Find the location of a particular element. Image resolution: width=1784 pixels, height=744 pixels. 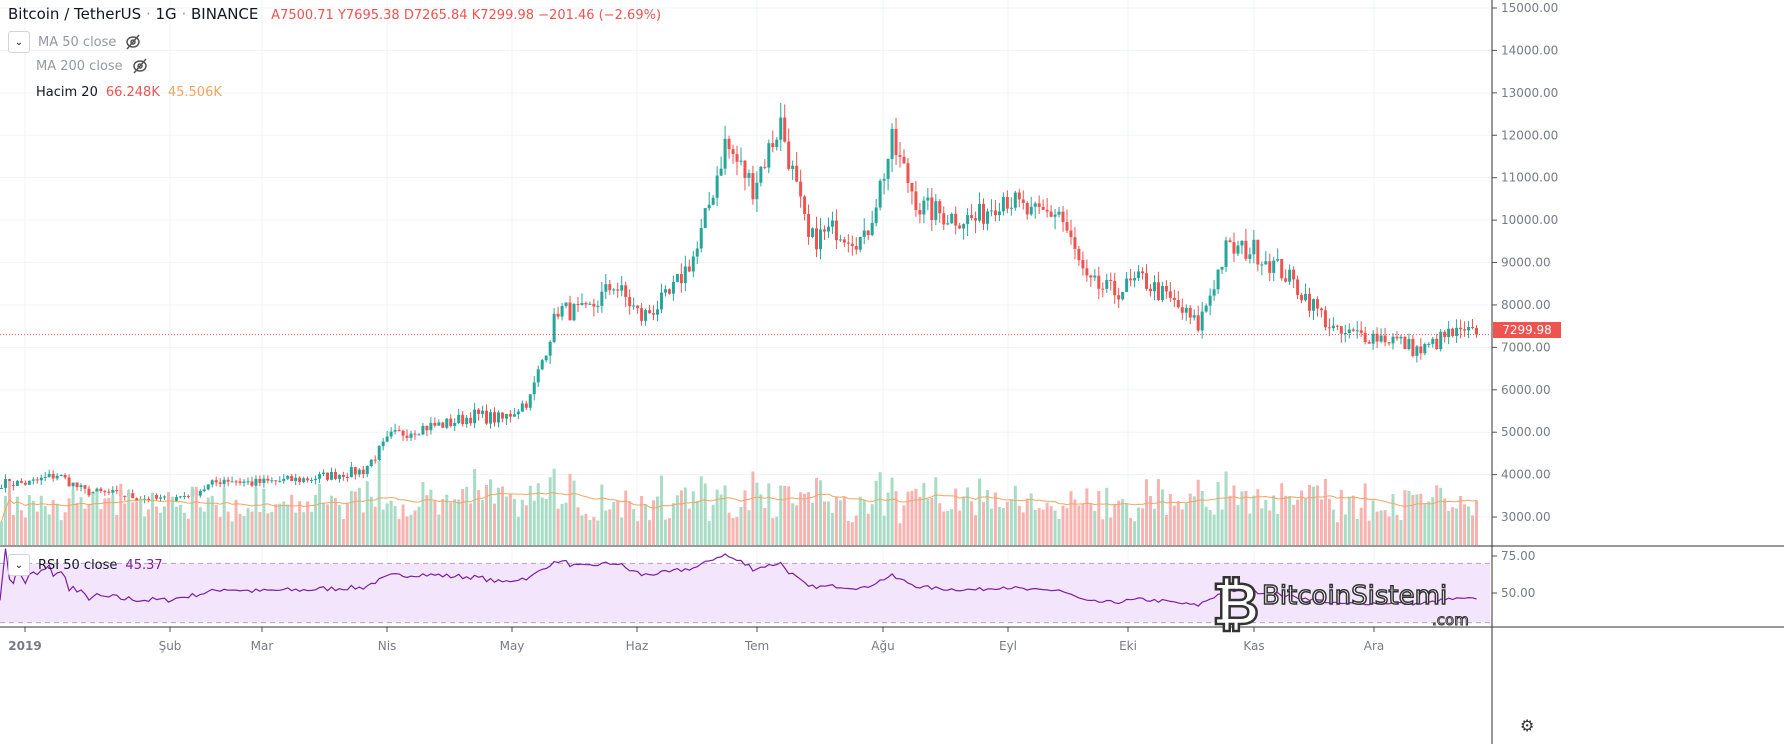

price-axis-label: 12000.00 is located at coordinates (1529, 135).